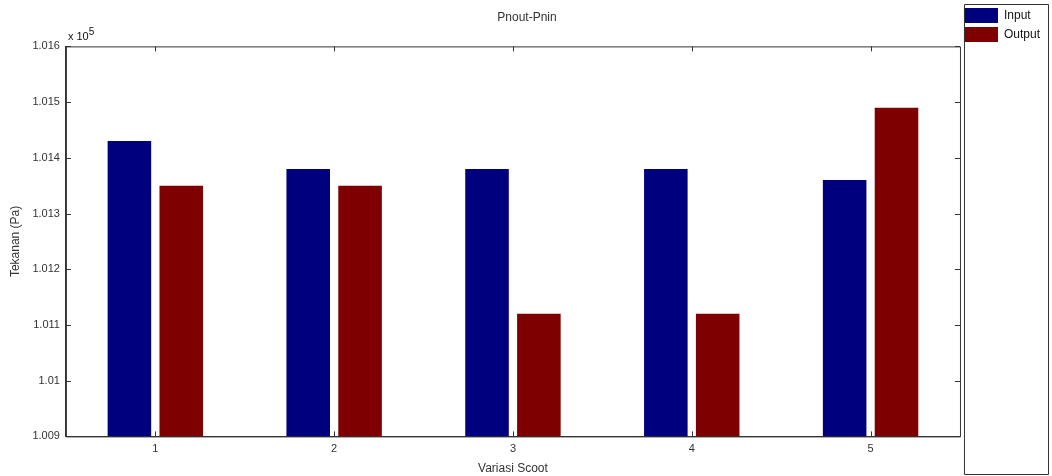 Image resolution: width=1052 pixels, height=476 pixels. What do you see at coordinates (46, 156) in the screenshot?
I see `y-tick-label: 1.014` at bounding box center [46, 156].